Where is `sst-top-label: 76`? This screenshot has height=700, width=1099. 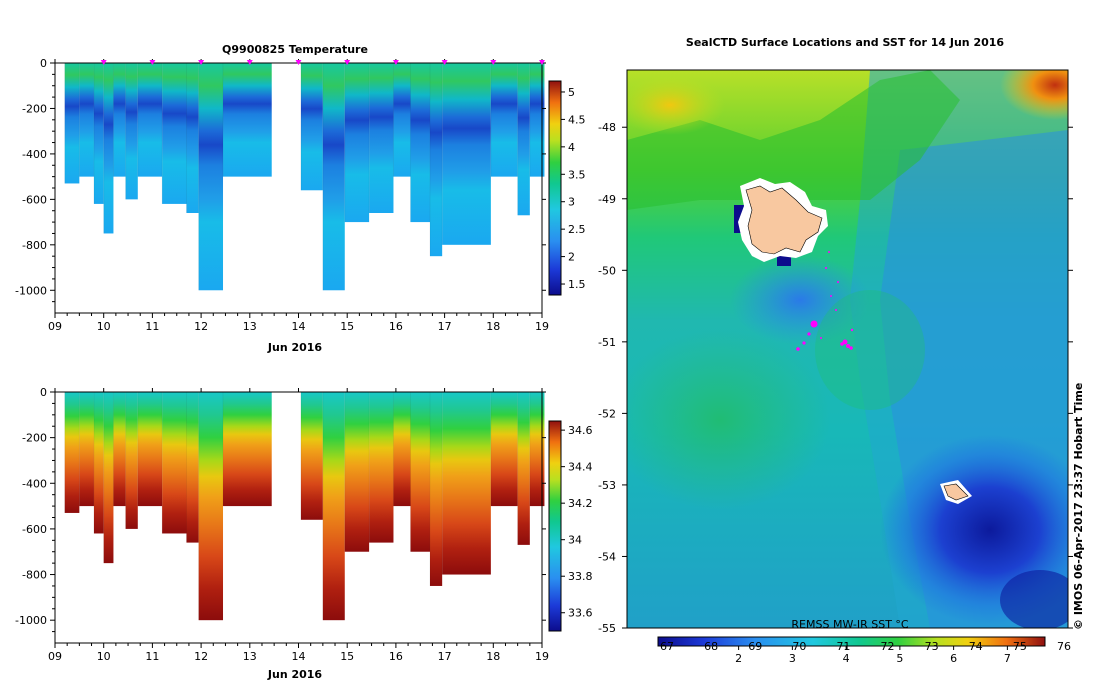 sst-top-label: 76 is located at coordinates (1064, 646).